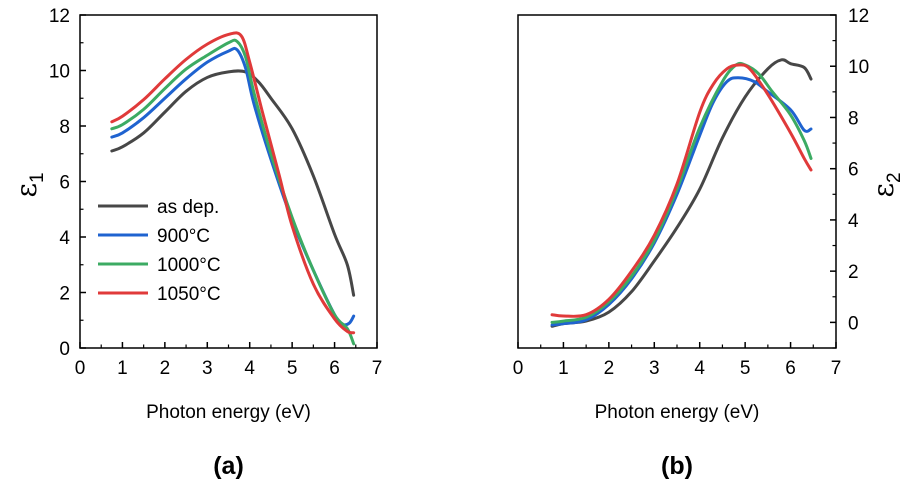  What do you see at coordinates (26, 190) in the screenshot?
I see `panel-a-y-axis-symbol: ε` at bounding box center [26, 190].